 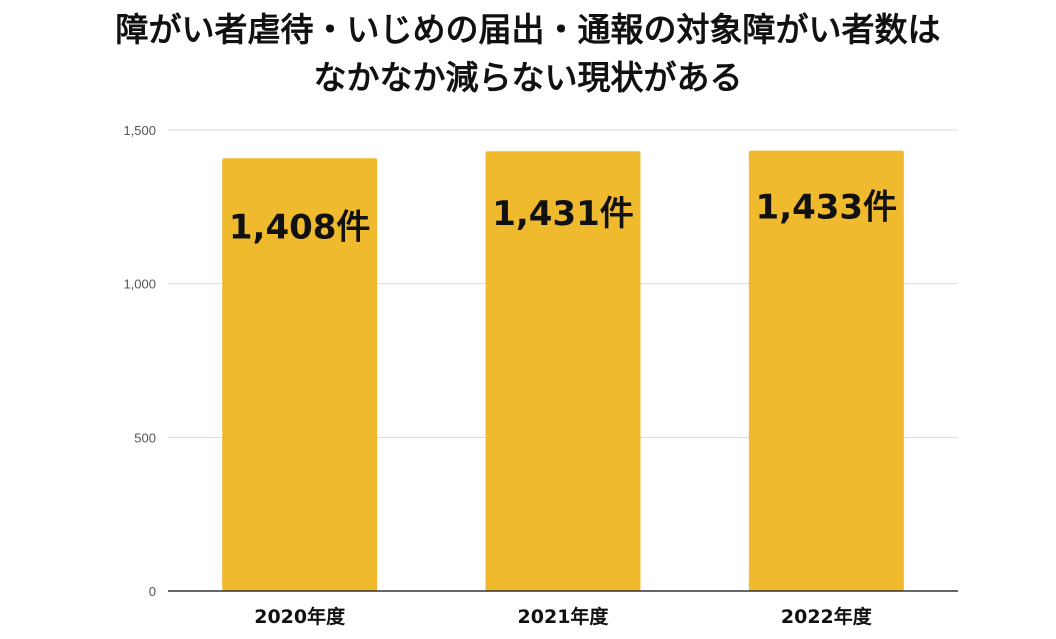 I want to click on chart-title-line-2: なかなか減らない現状がある, so click(x=528, y=77).